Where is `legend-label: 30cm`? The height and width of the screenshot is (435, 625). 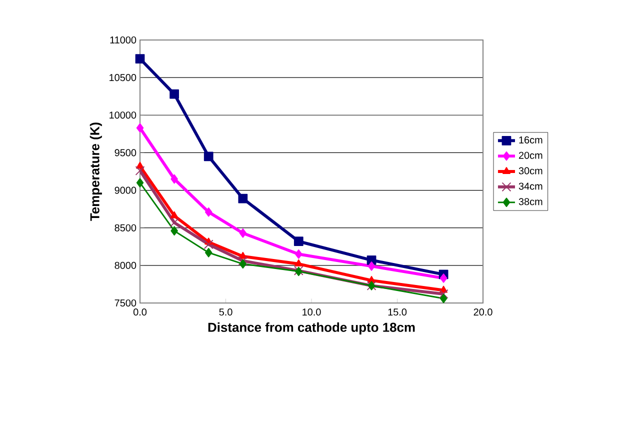
legend-label: 30cm is located at coordinates (530, 170).